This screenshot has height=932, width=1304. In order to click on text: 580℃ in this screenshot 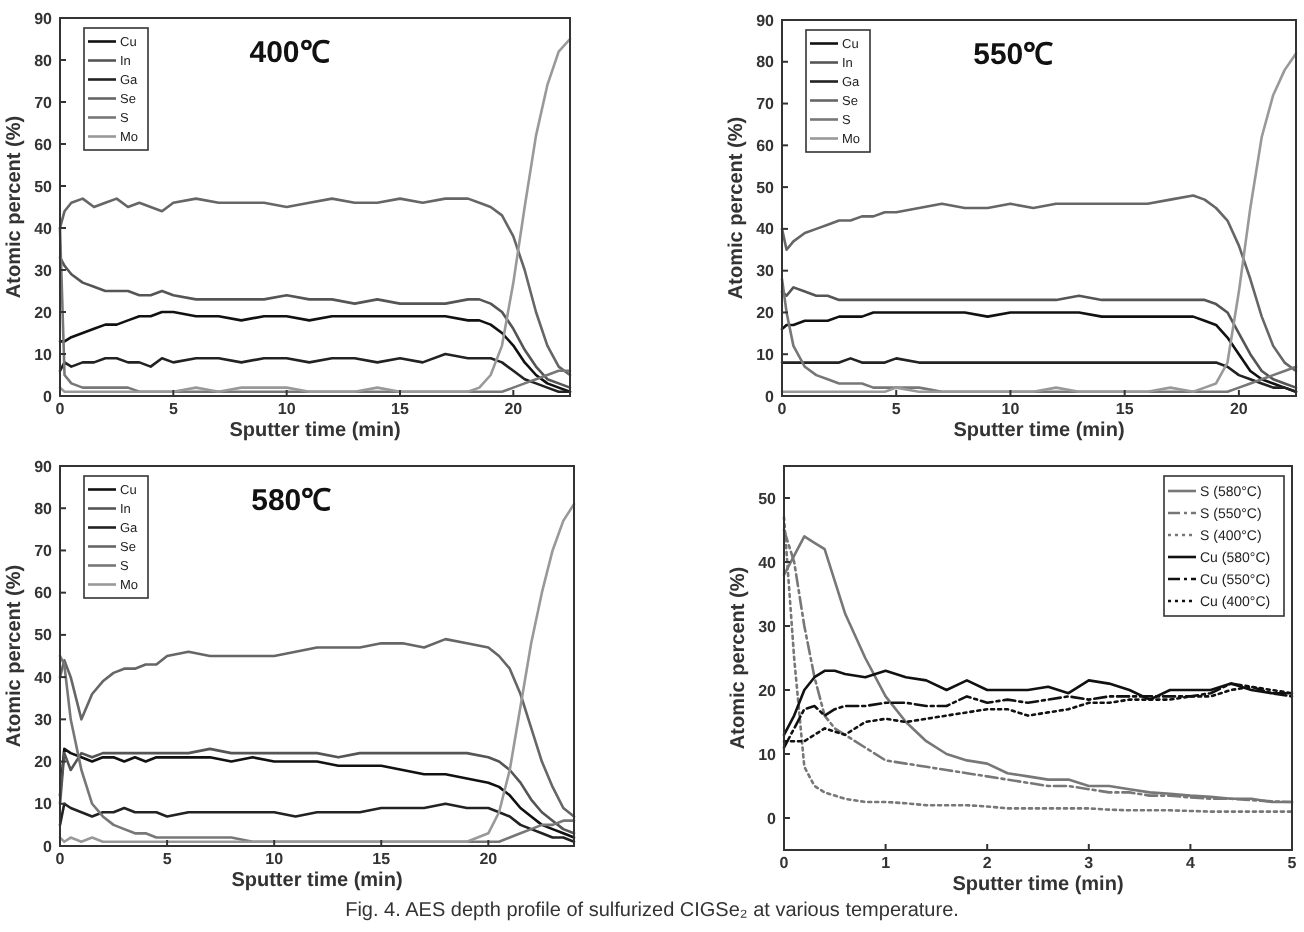, I will do `click(291, 501)`.